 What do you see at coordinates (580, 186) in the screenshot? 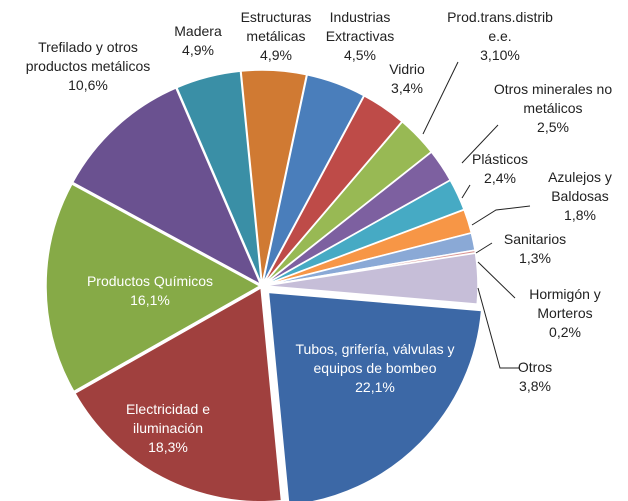
I see `category-name: Azulejos y Baldosas` at bounding box center [580, 186].